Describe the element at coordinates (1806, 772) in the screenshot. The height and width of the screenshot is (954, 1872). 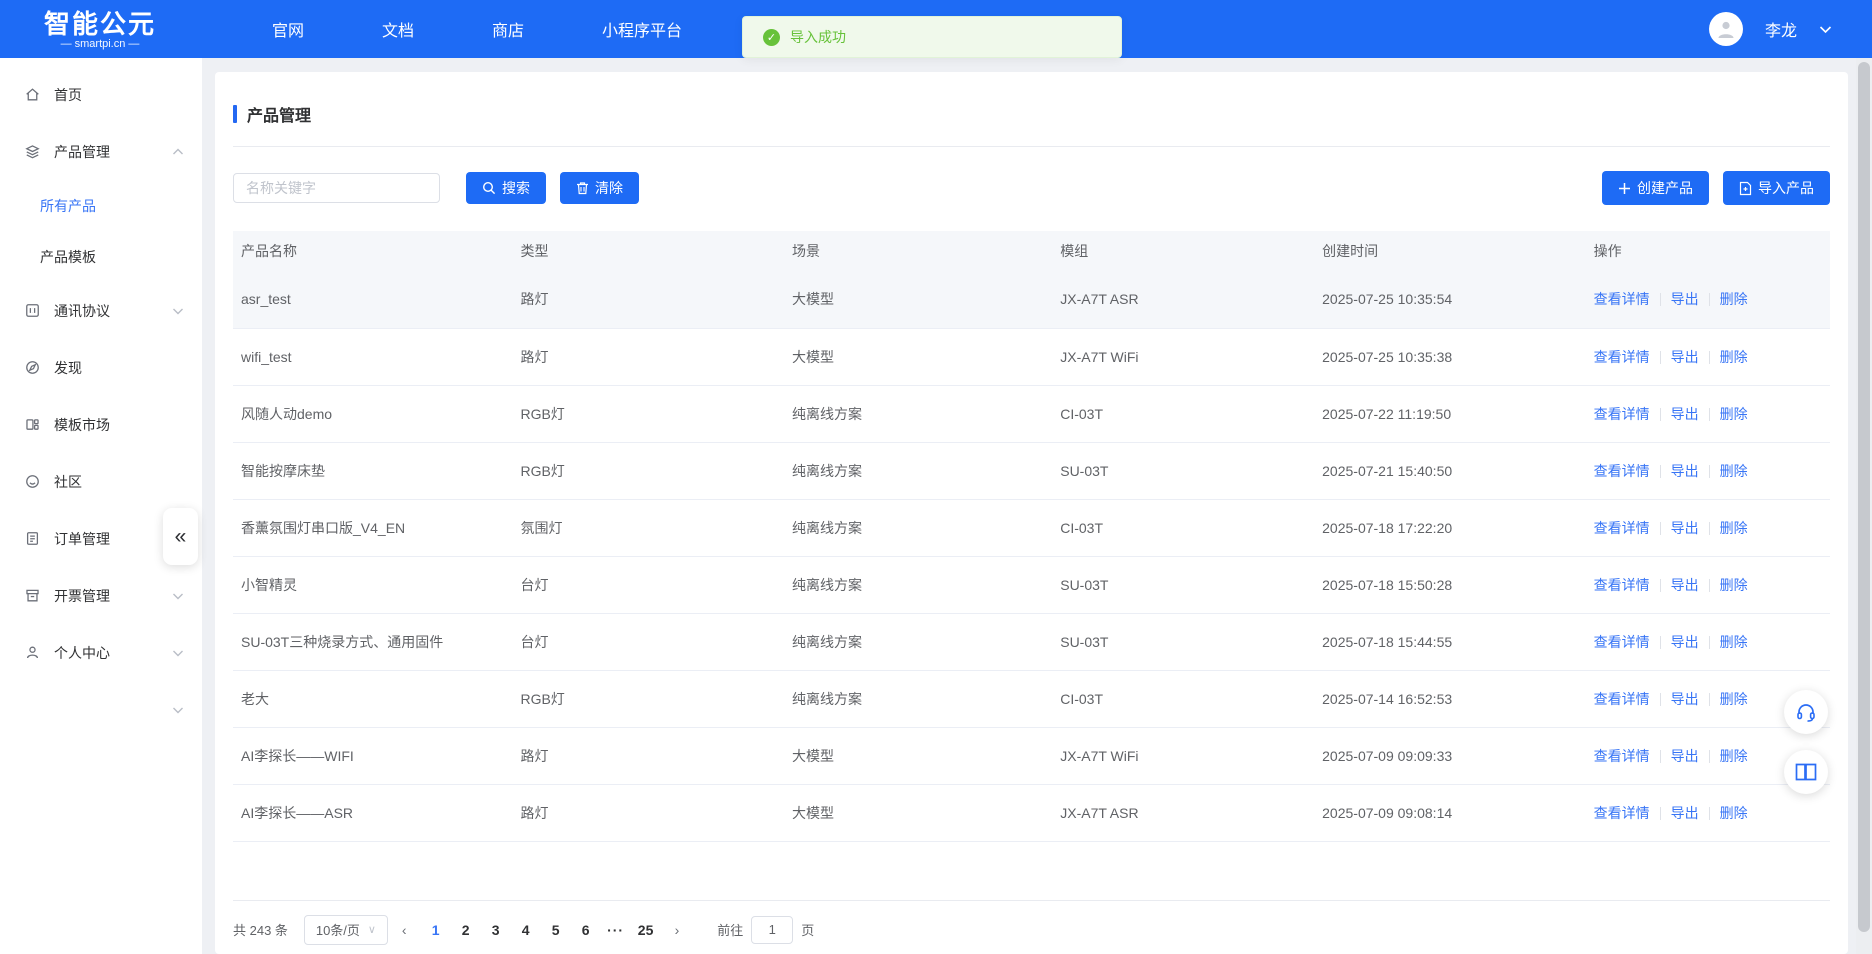
I see `docs-fab` at that location.